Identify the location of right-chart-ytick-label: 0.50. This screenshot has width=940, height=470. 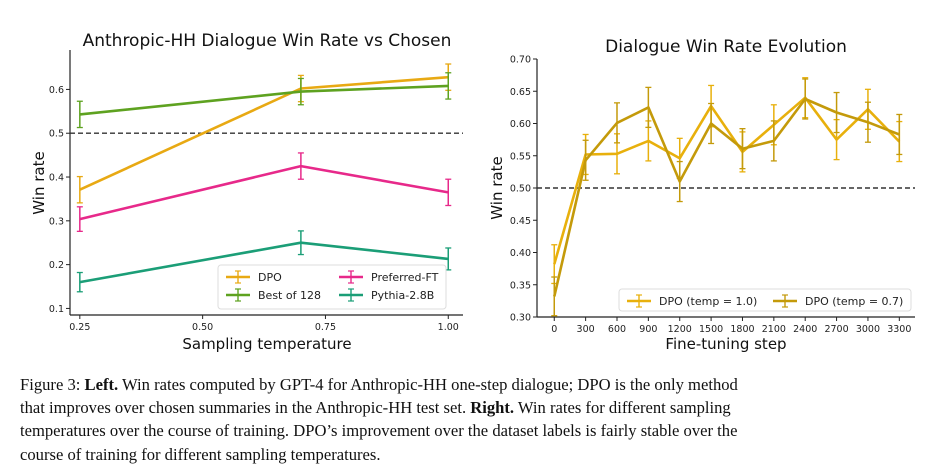
(520, 189).